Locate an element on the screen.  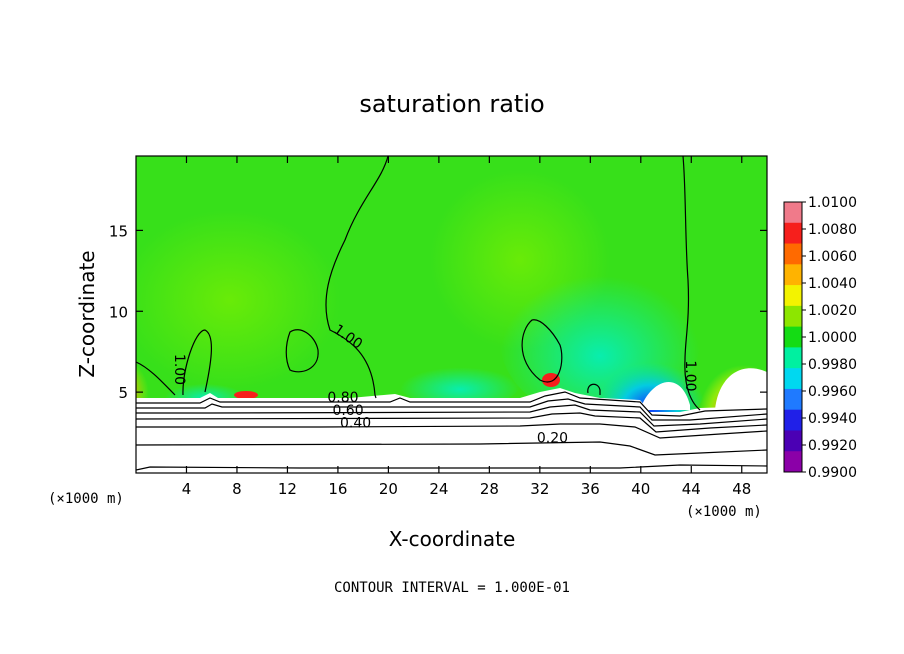
colorbar-label: 0.9900 is located at coordinates (832, 473).